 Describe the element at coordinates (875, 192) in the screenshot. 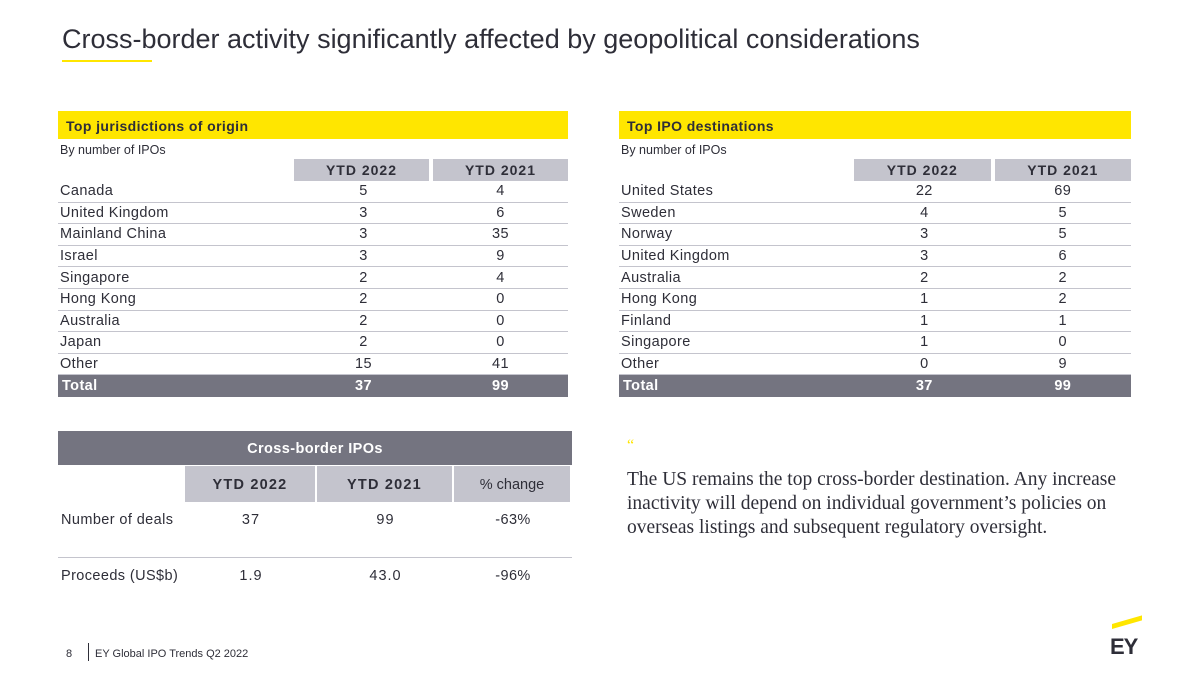

I see `table-row: United States 22 69` at that location.